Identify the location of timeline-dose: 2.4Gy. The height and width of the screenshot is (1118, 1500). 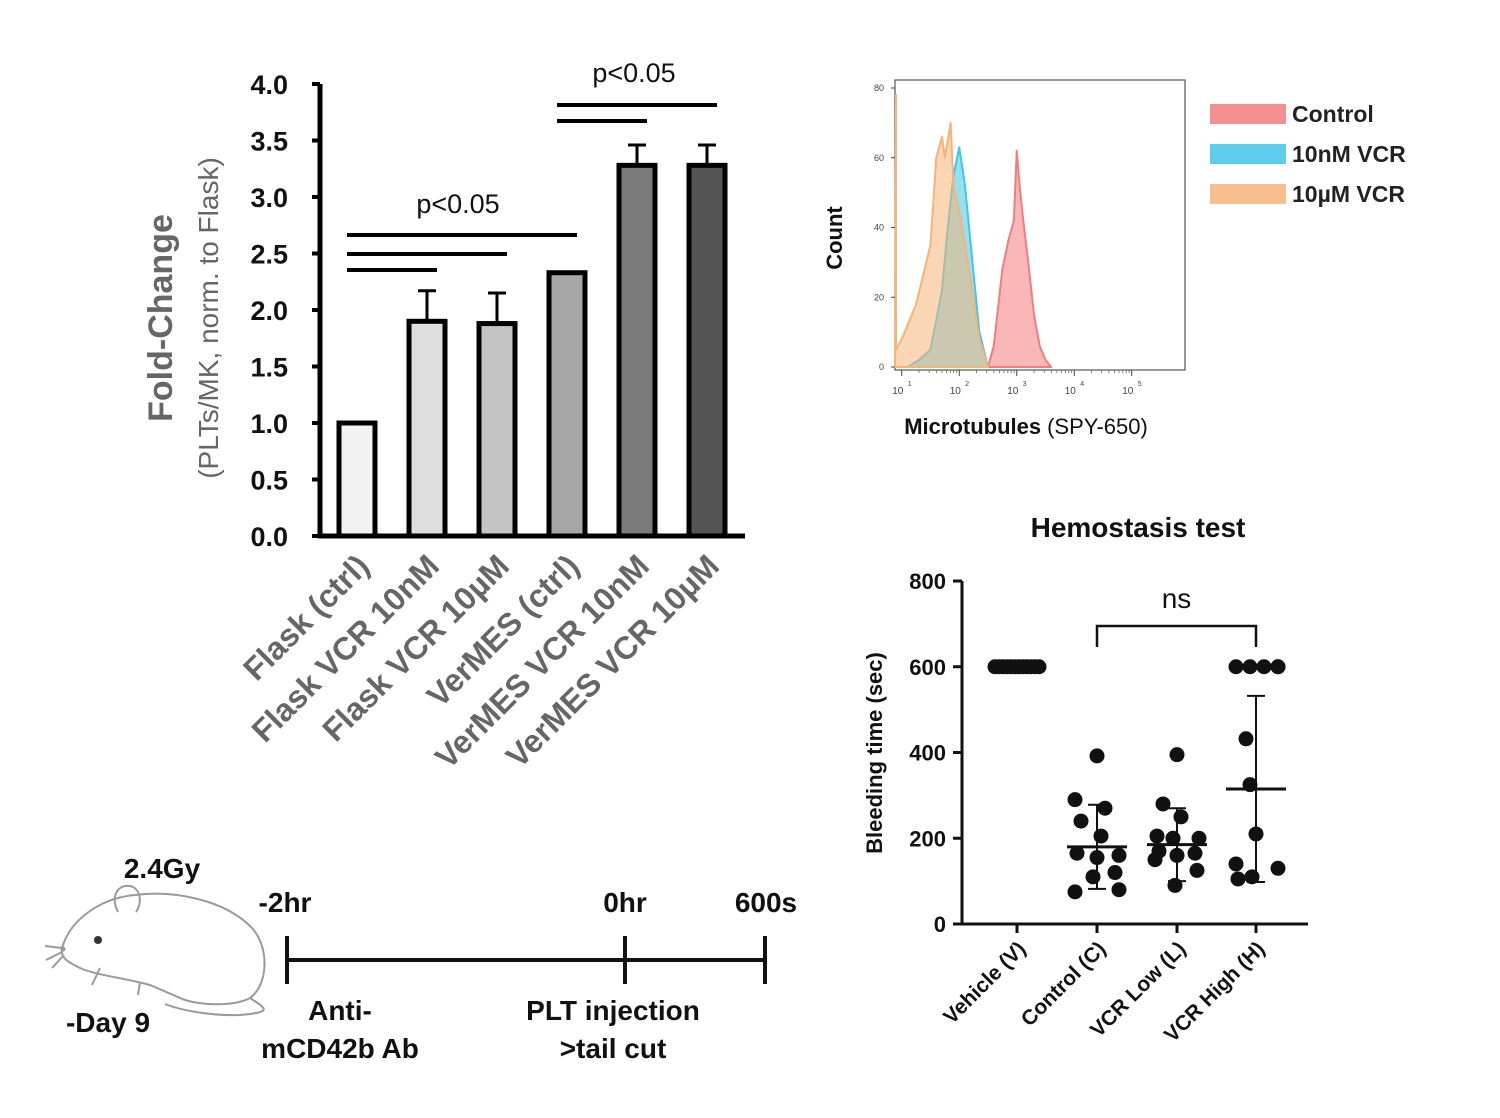
(162, 868).